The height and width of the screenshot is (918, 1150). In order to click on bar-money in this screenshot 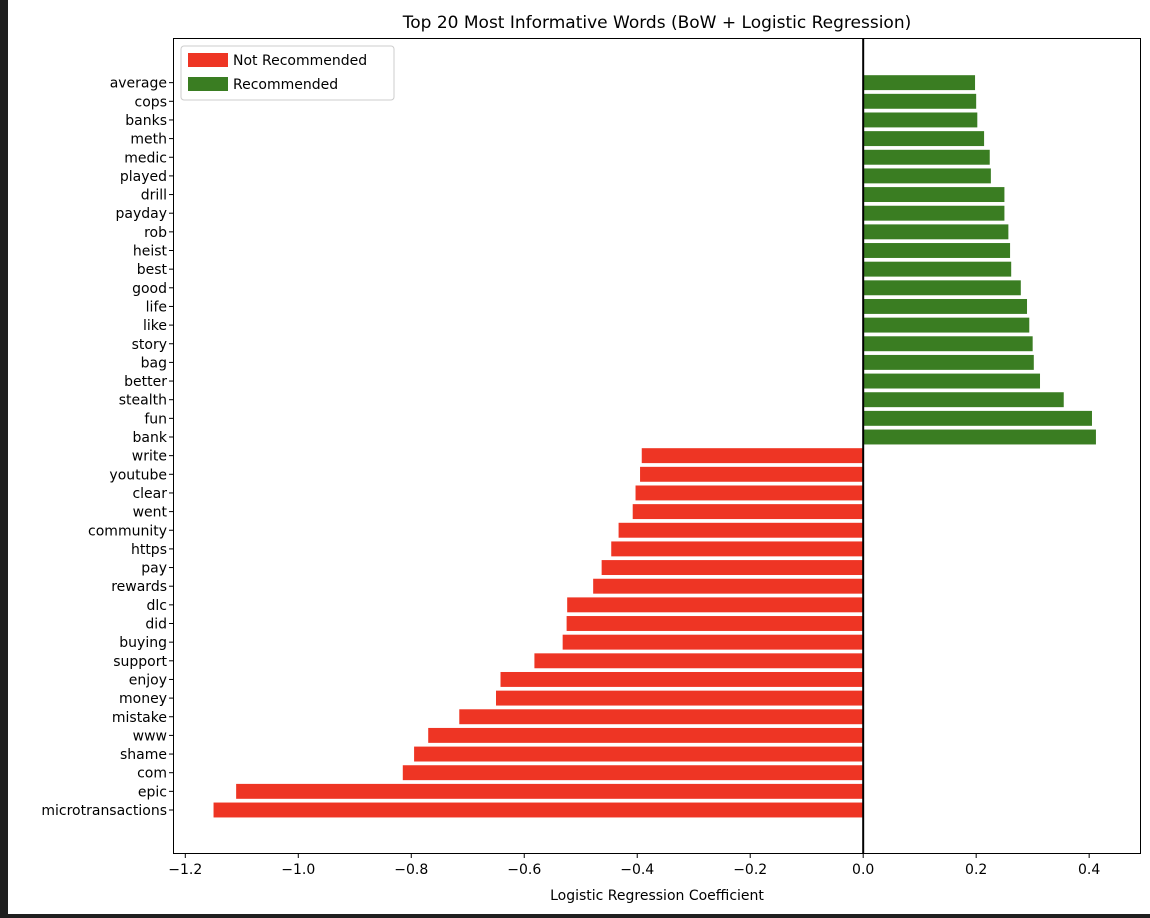, I will do `click(680, 698)`.